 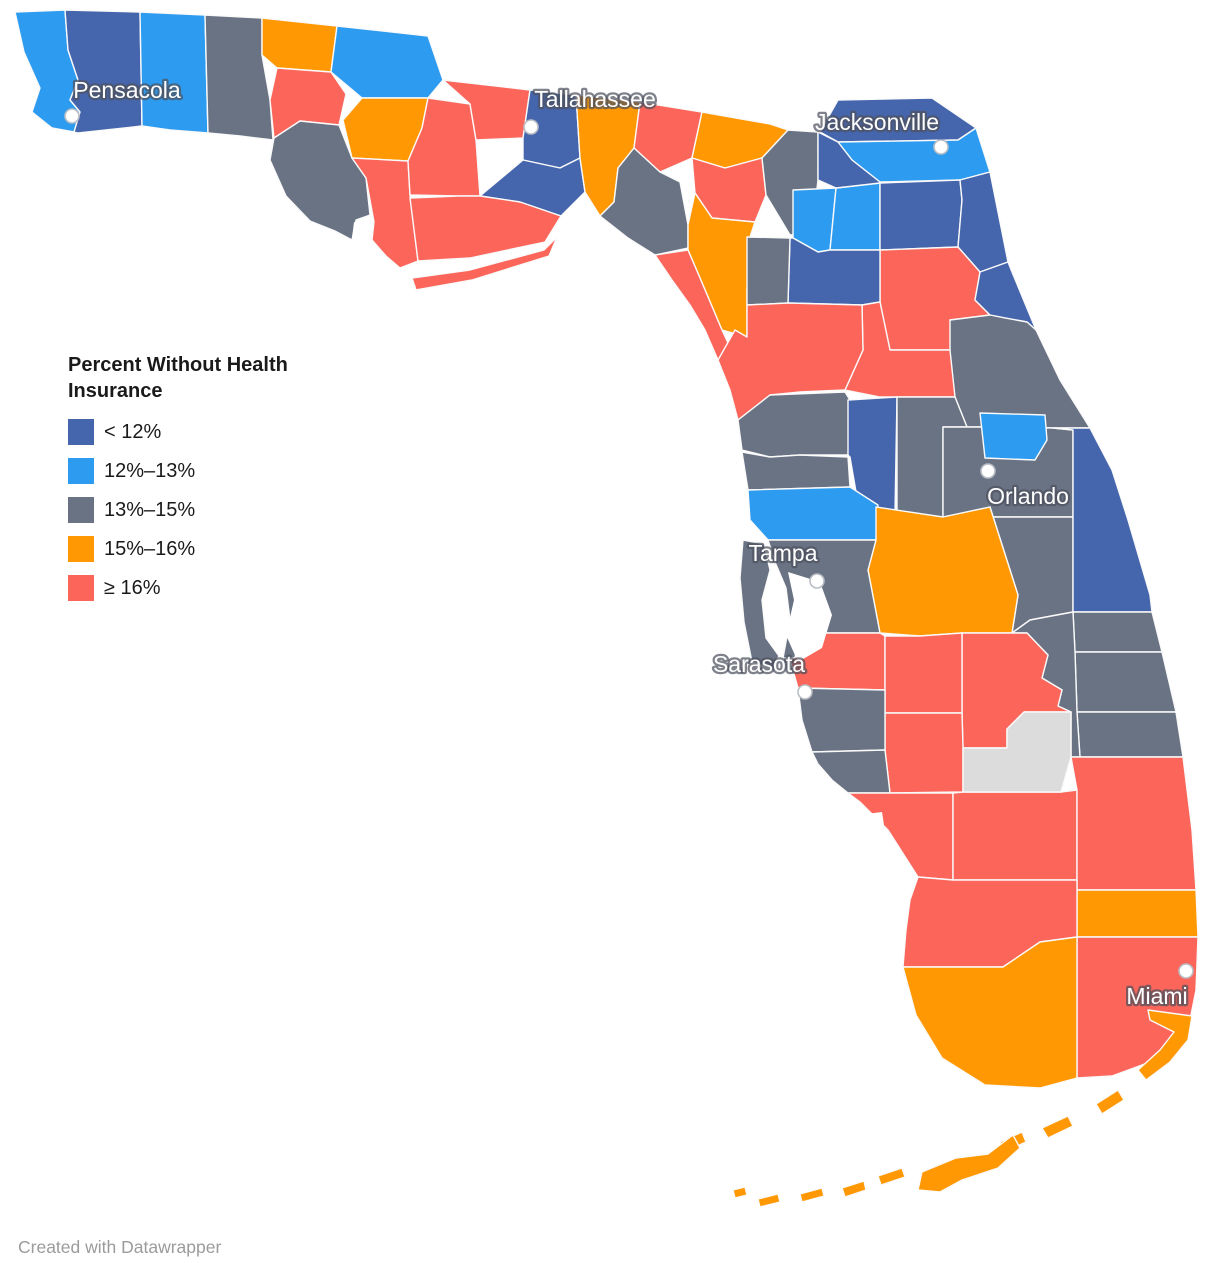 What do you see at coordinates (178, 378) in the screenshot?
I see `legend-title: Percent Without Health Insurance` at bounding box center [178, 378].